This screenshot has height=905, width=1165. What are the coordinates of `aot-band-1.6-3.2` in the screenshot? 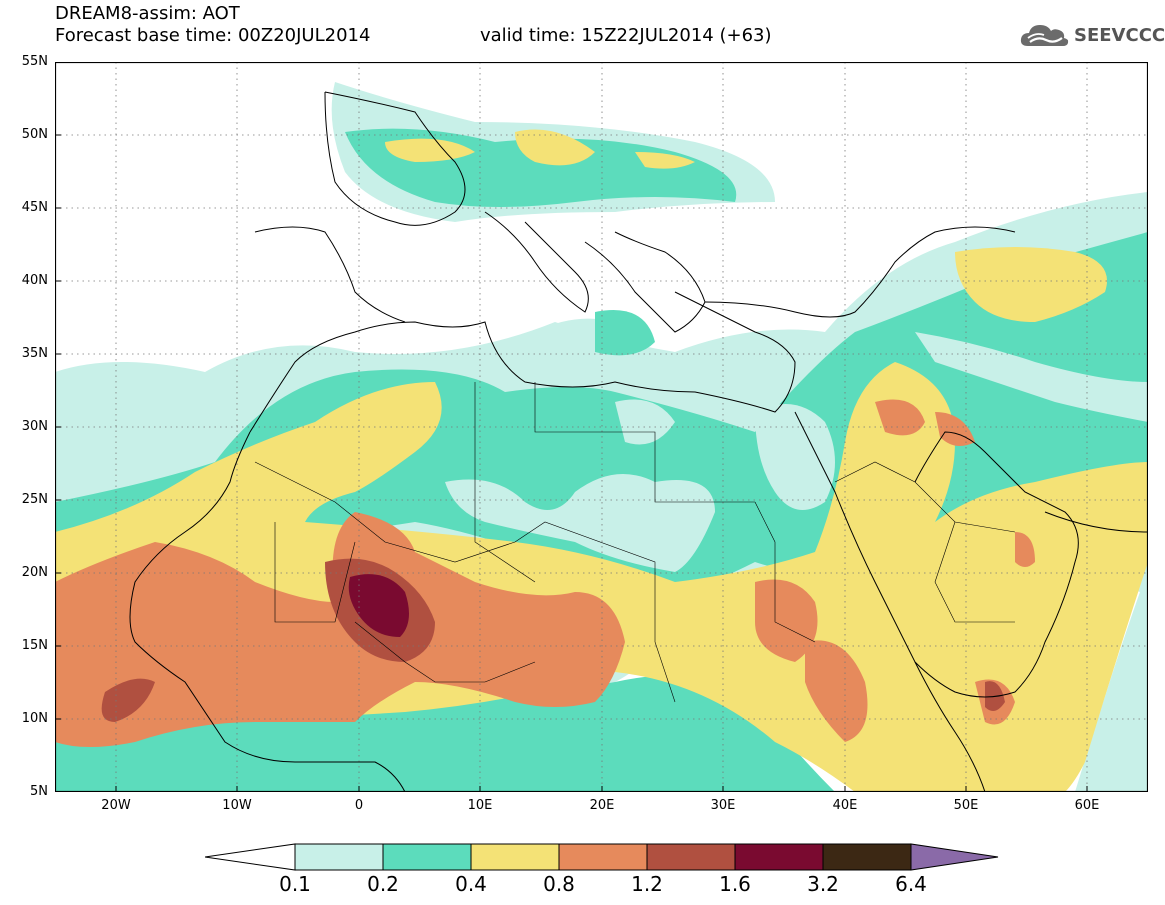 It's located at (378, 605).